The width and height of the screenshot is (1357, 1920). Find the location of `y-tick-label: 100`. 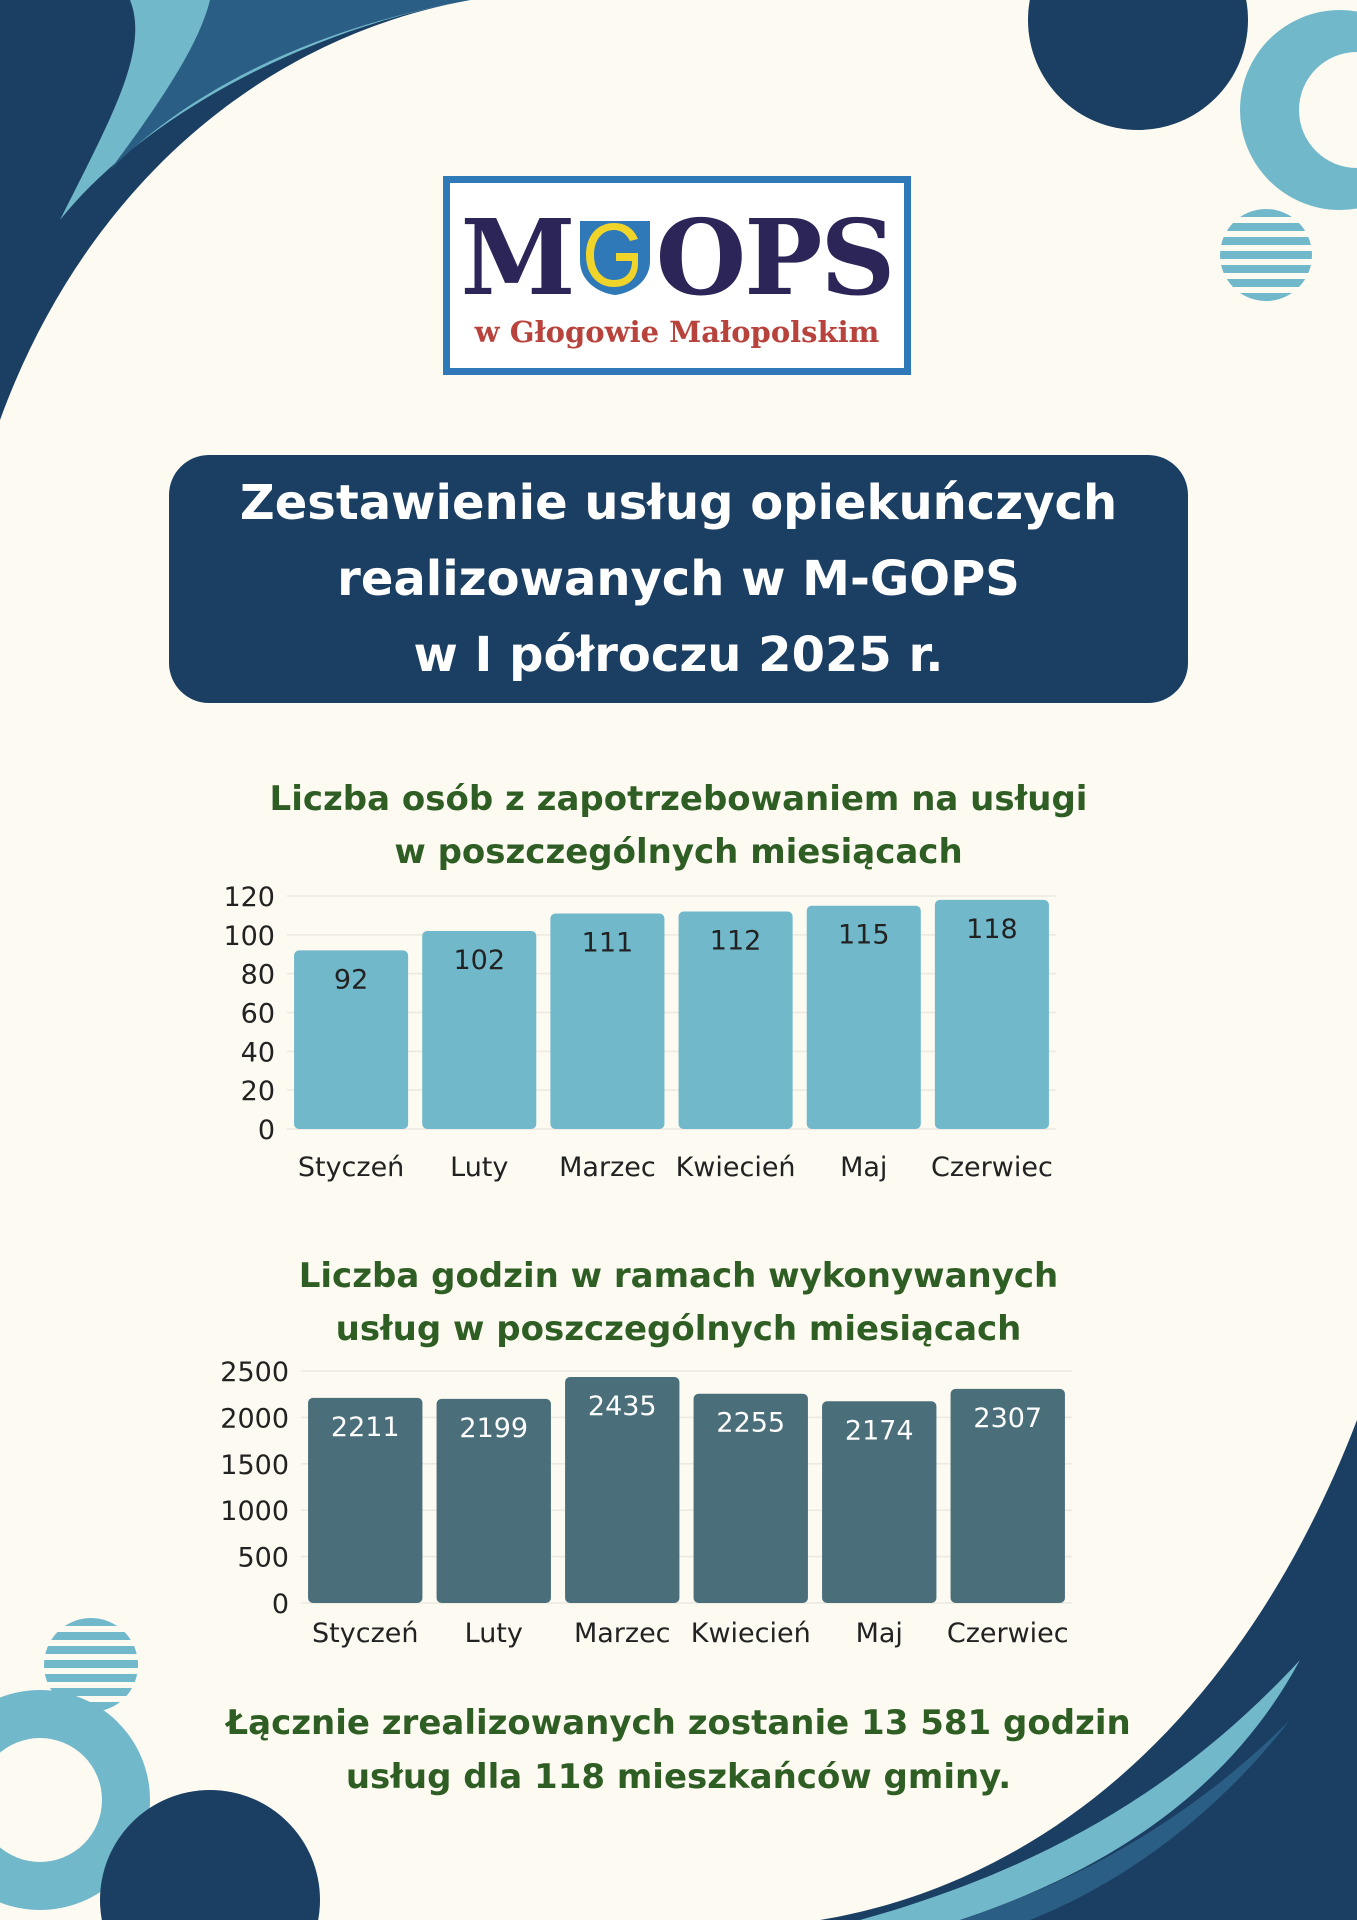

y-tick-label: 100 is located at coordinates (249, 936).